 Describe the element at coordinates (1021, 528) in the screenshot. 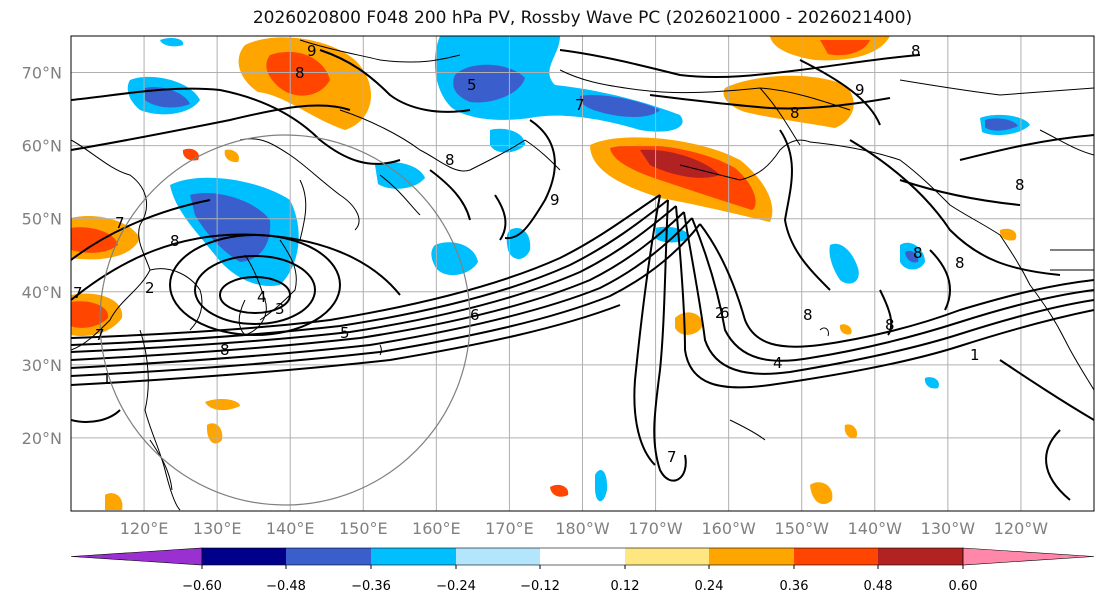

I see `longitude-label: 120°W` at that location.